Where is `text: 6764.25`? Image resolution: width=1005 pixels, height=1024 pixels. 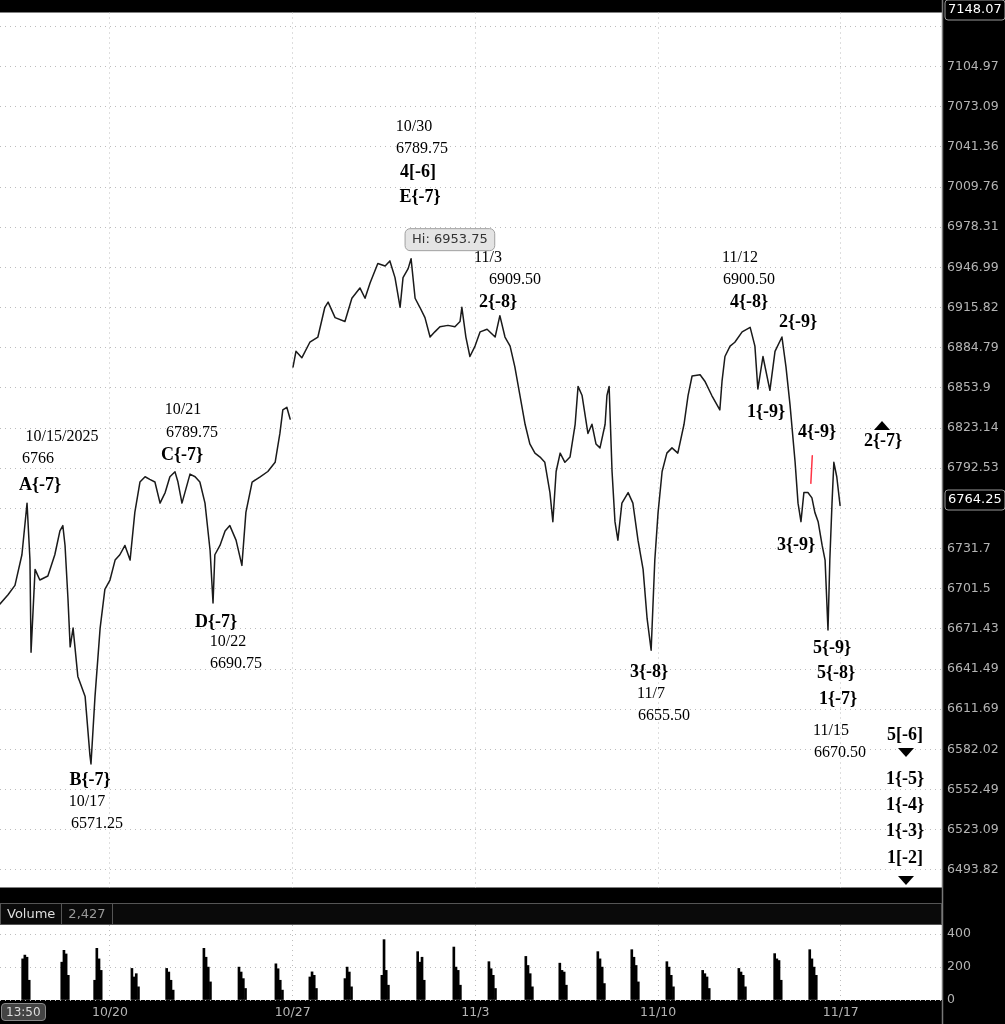
text: 6764.25 is located at coordinates (975, 499).